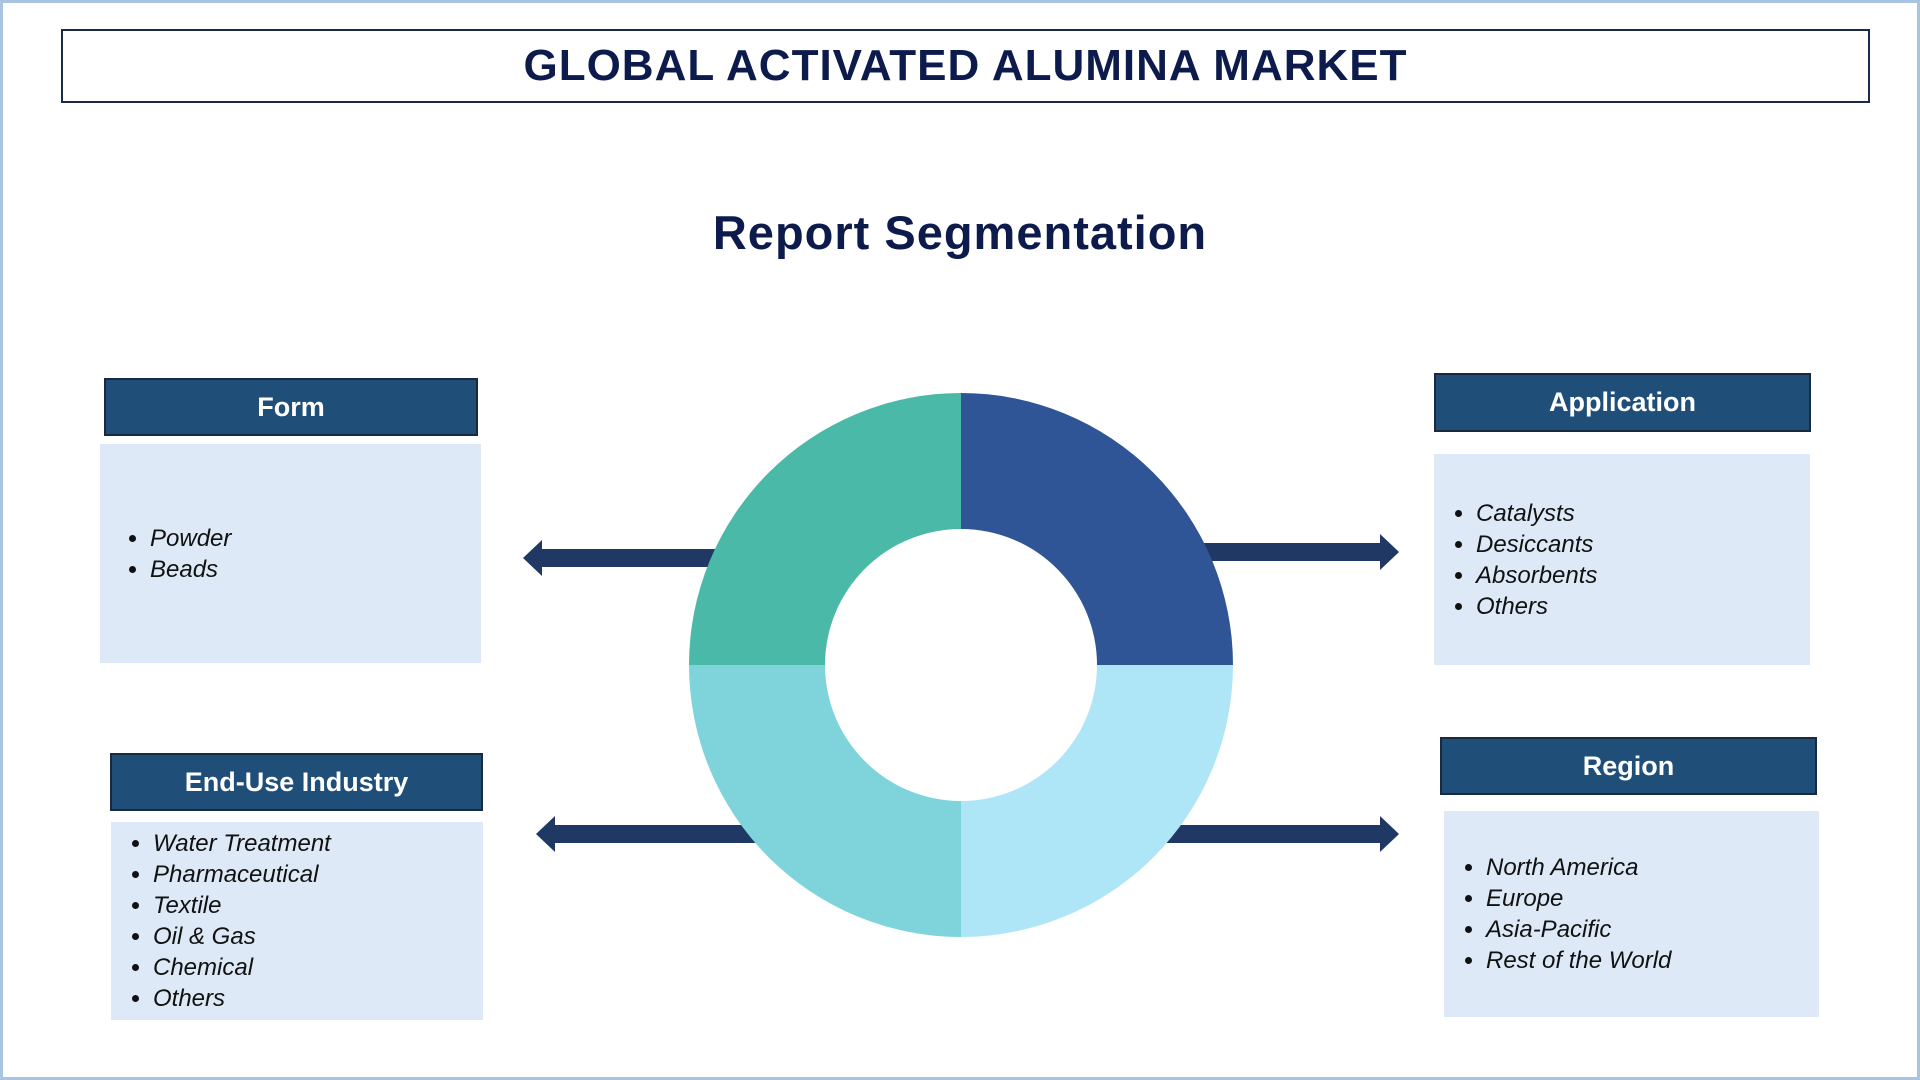  Describe the element at coordinates (1536, 544) in the screenshot. I see `list-item: Desiccants` at that location.